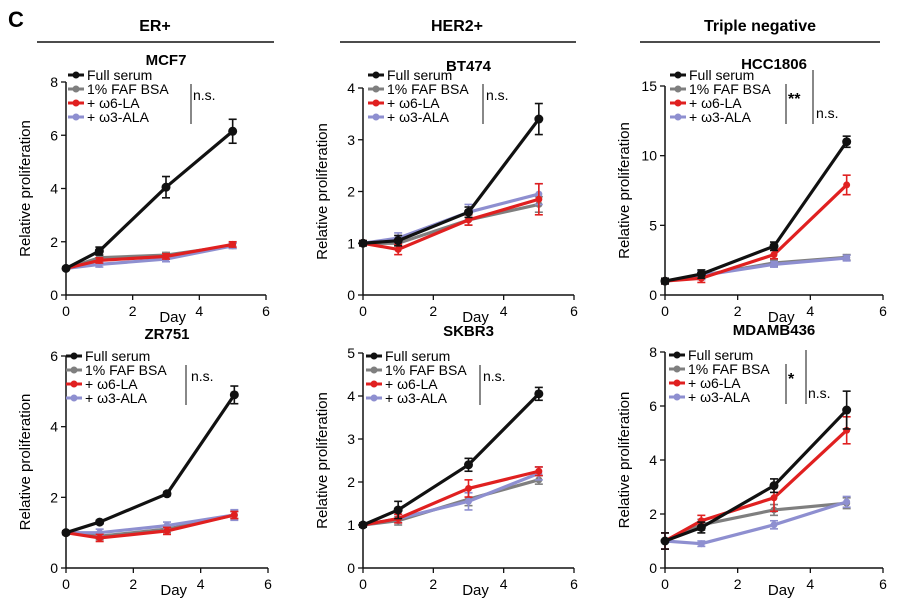  I want to click on y-tick-label: 15, so click(649, 86).